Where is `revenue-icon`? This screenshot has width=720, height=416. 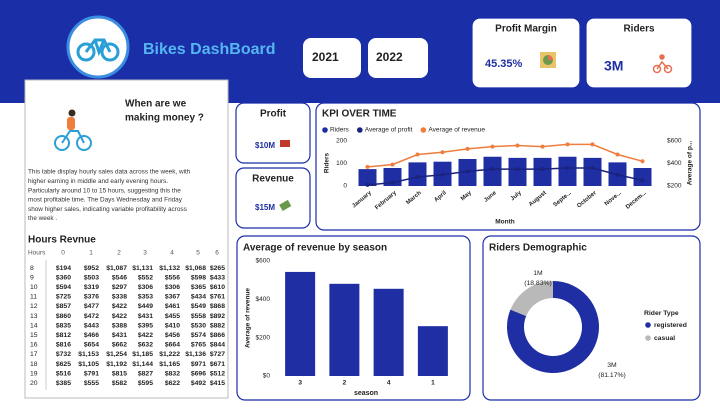 revenue-icon is located at coordinates (285, 205).